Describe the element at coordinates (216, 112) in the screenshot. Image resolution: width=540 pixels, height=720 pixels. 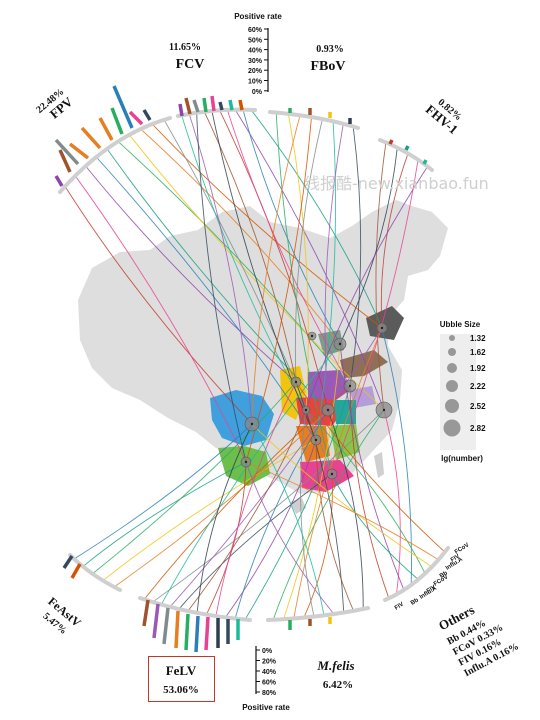
I see `arc-fcv` at that location.